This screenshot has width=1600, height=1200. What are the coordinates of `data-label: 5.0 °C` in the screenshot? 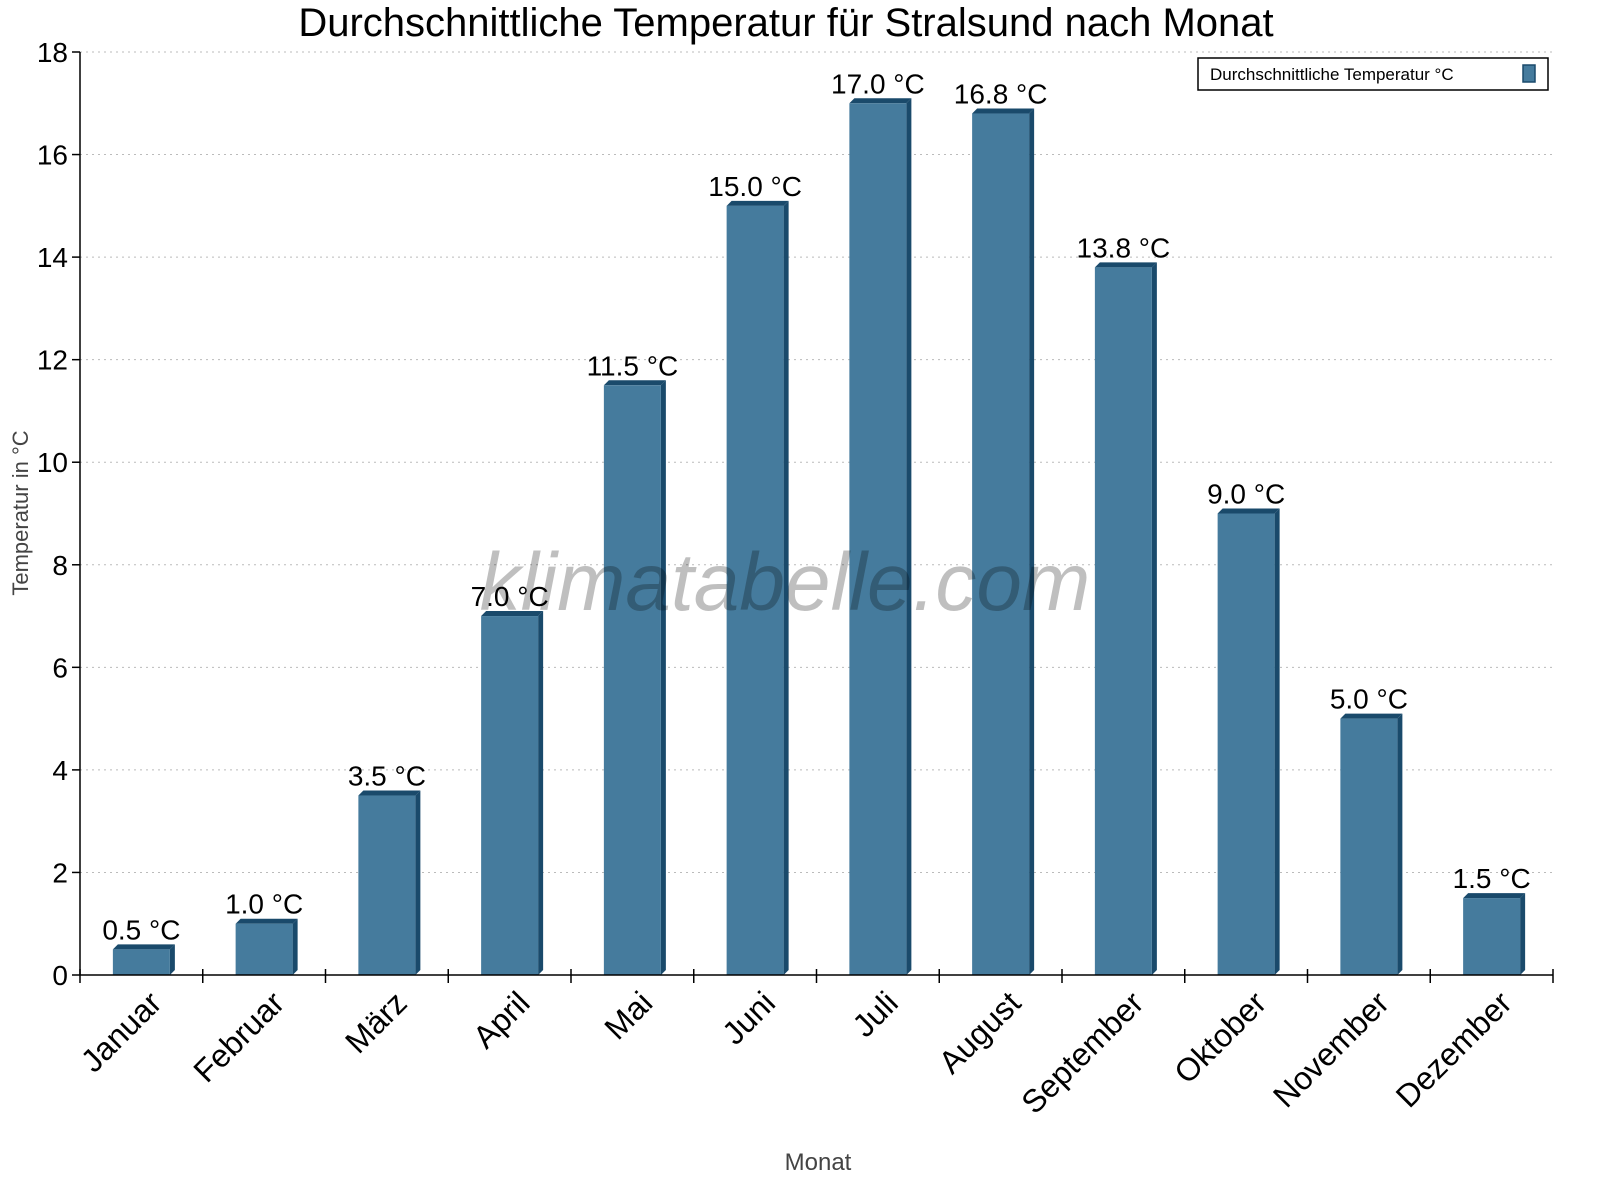 It's located at (1369, 699).